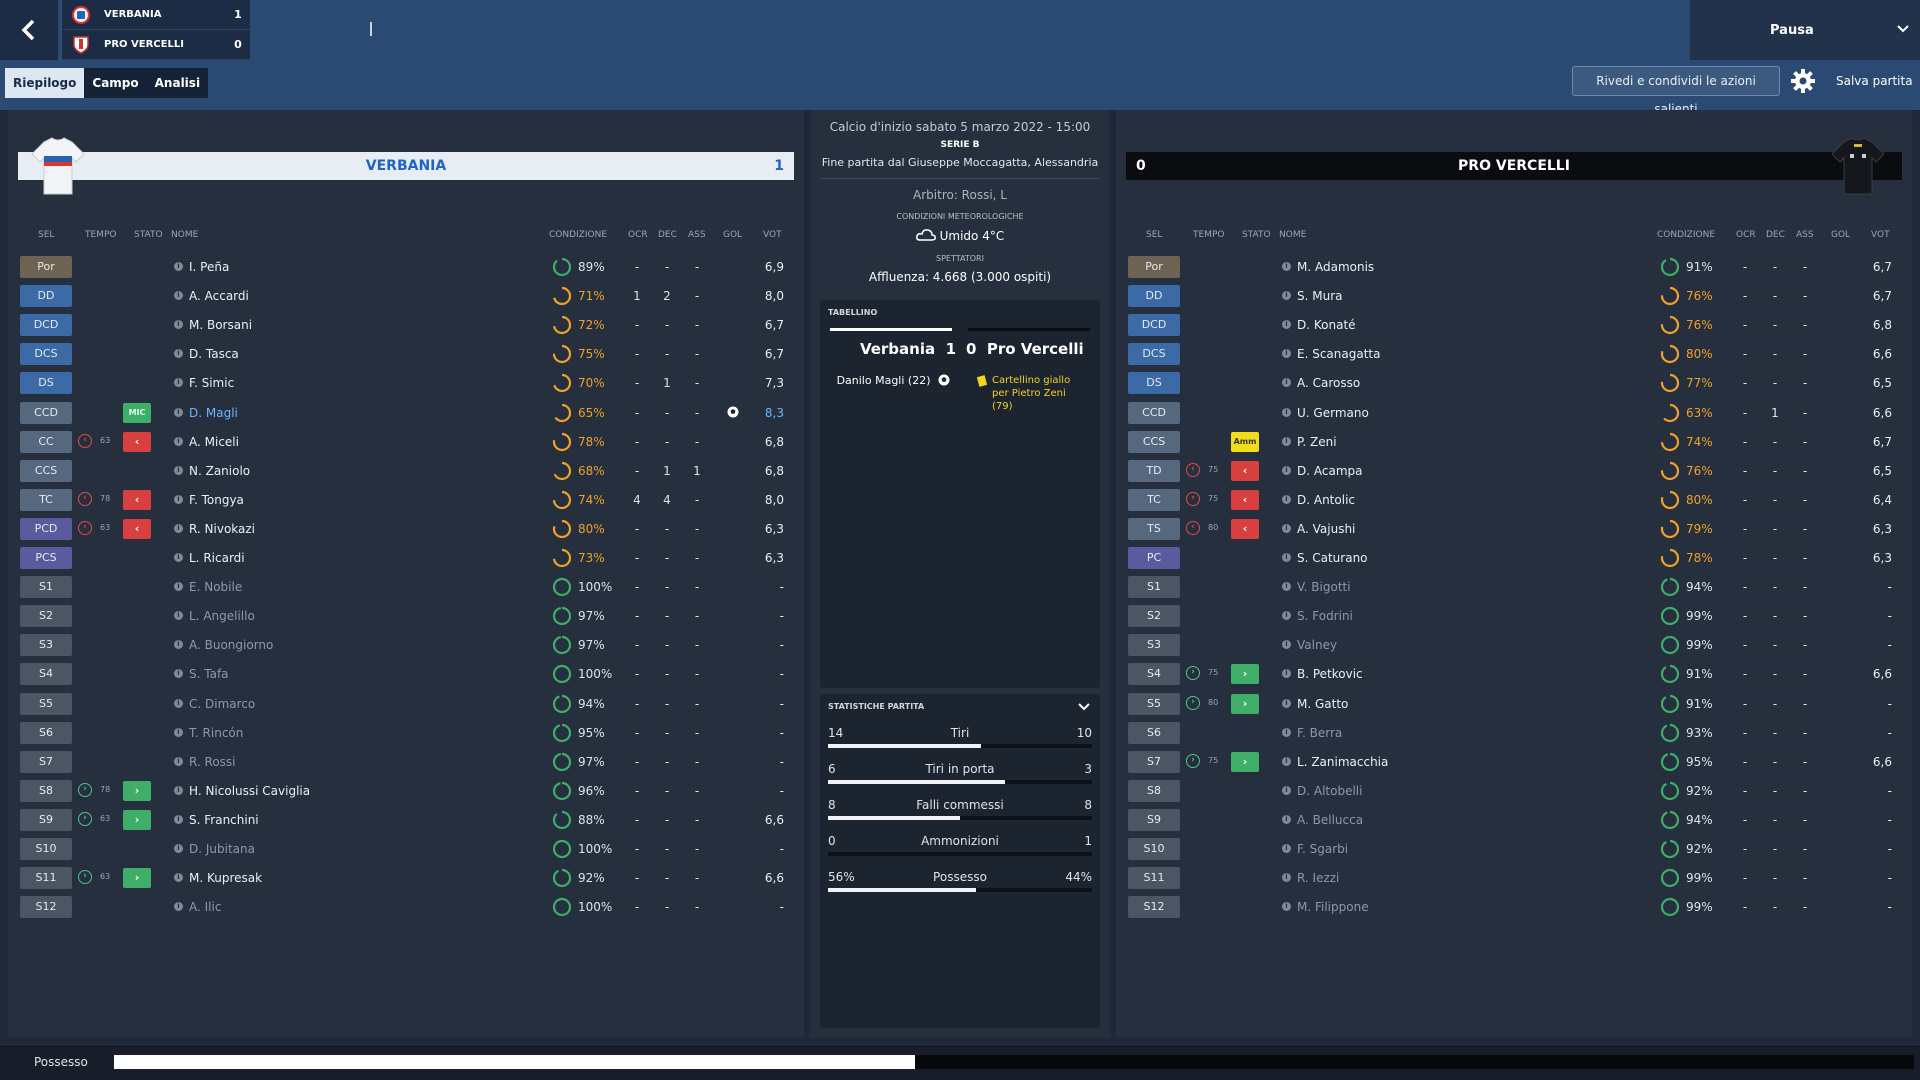  I want to click on player-row: S10 i F. Sgarbi 92% - - - -, so click(1506, 849).